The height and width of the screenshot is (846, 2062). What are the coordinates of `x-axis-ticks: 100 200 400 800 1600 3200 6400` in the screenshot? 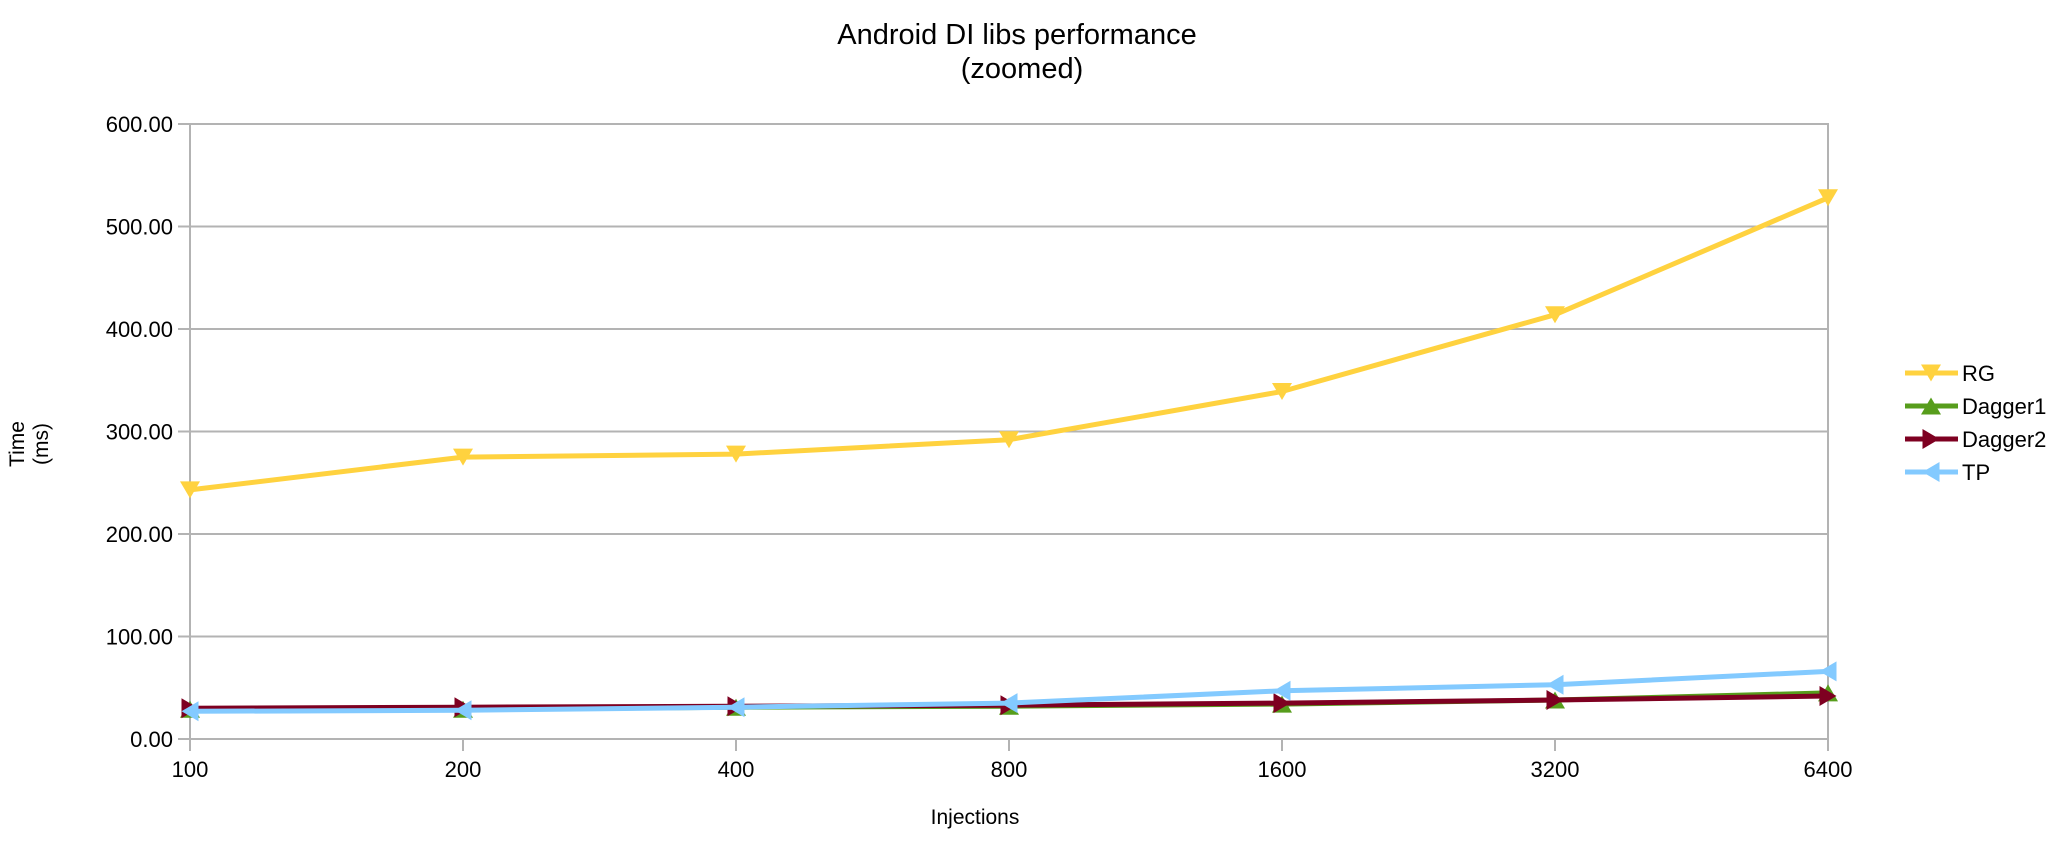 It's located at (1012, 760).